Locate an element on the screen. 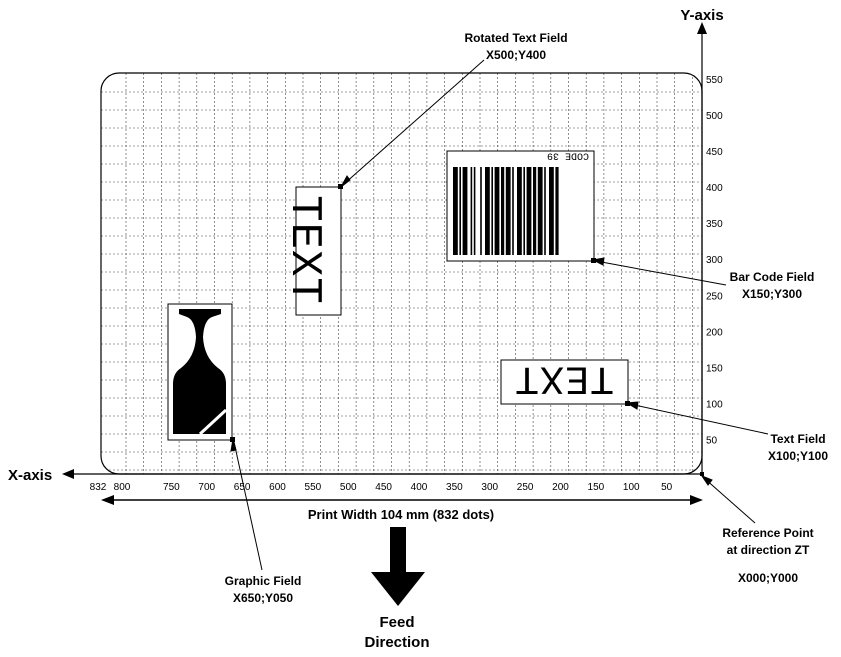 This screenshot has height=657, width=841. graphic-field is located at coordinates (201, 372).